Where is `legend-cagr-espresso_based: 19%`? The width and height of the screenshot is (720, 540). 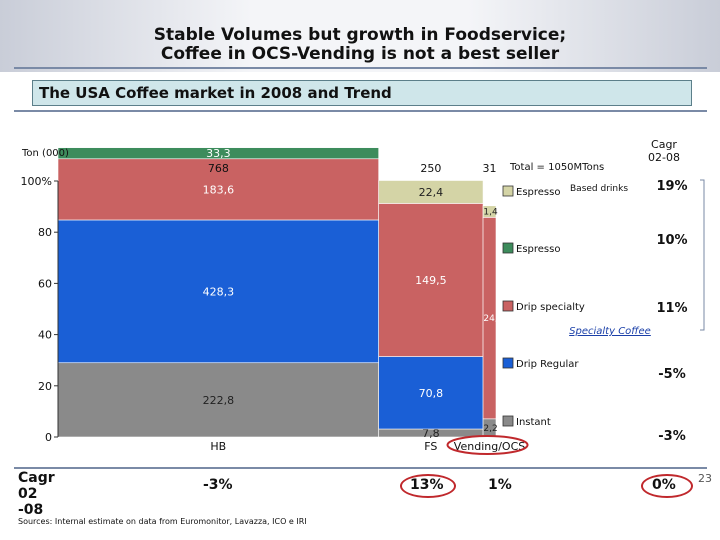
legend-cagr-espresso_based: 19% is located at coordinates (671, 186).